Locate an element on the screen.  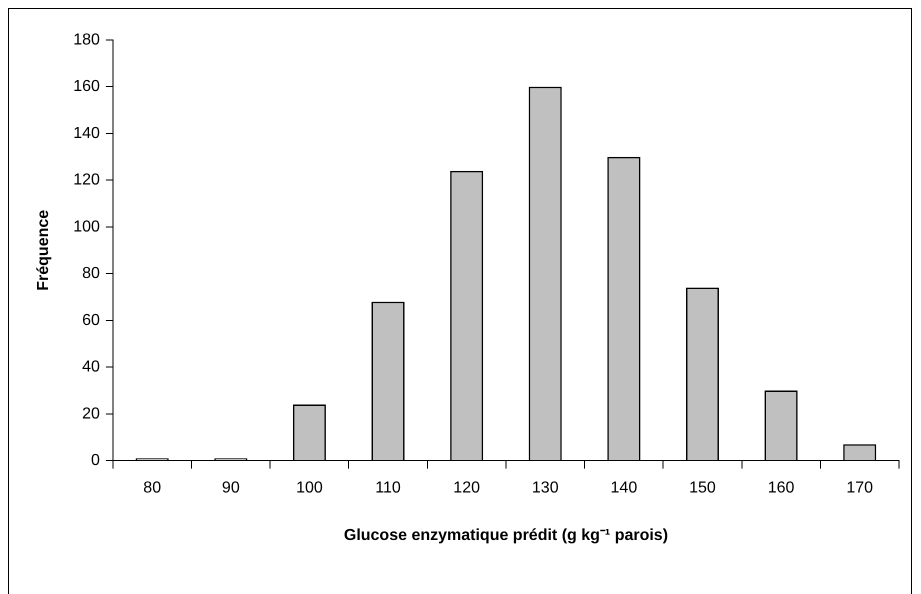
y-axis-title: Fréquence is located at coordinates (43, 250).